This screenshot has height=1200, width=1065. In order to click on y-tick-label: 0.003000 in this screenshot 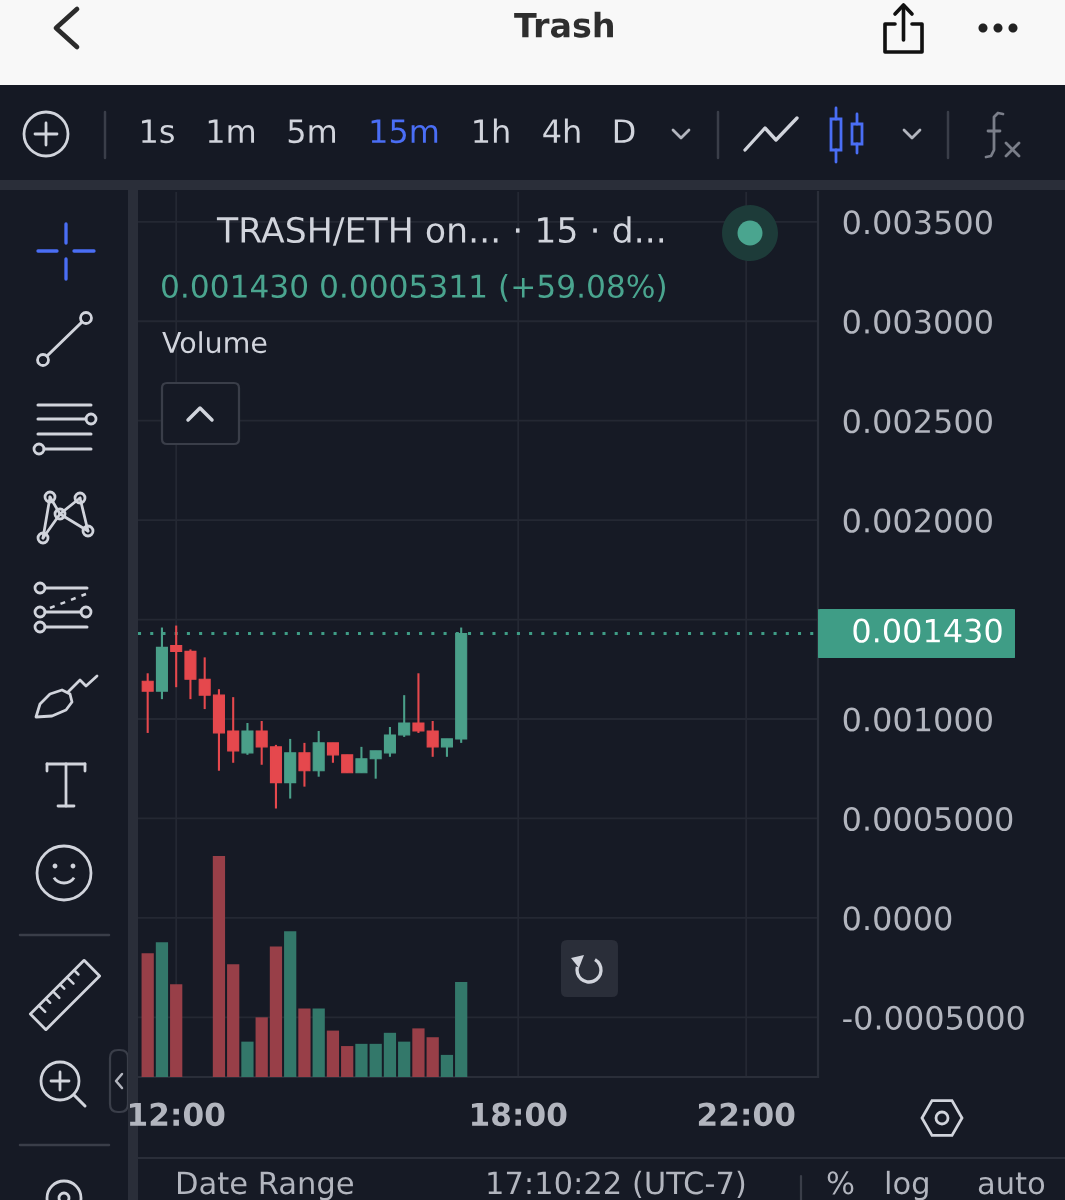, I will do `click(917, 321)`.